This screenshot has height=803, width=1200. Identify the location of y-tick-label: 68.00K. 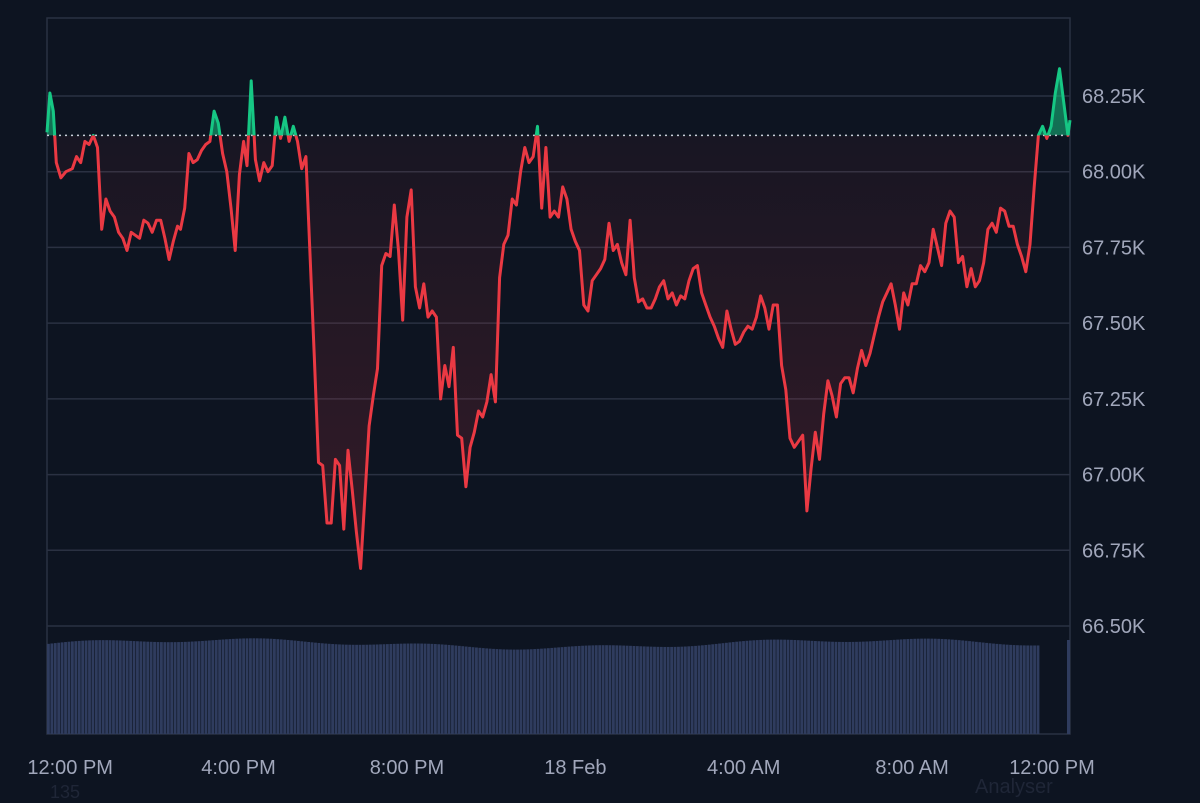
(1114, 173).